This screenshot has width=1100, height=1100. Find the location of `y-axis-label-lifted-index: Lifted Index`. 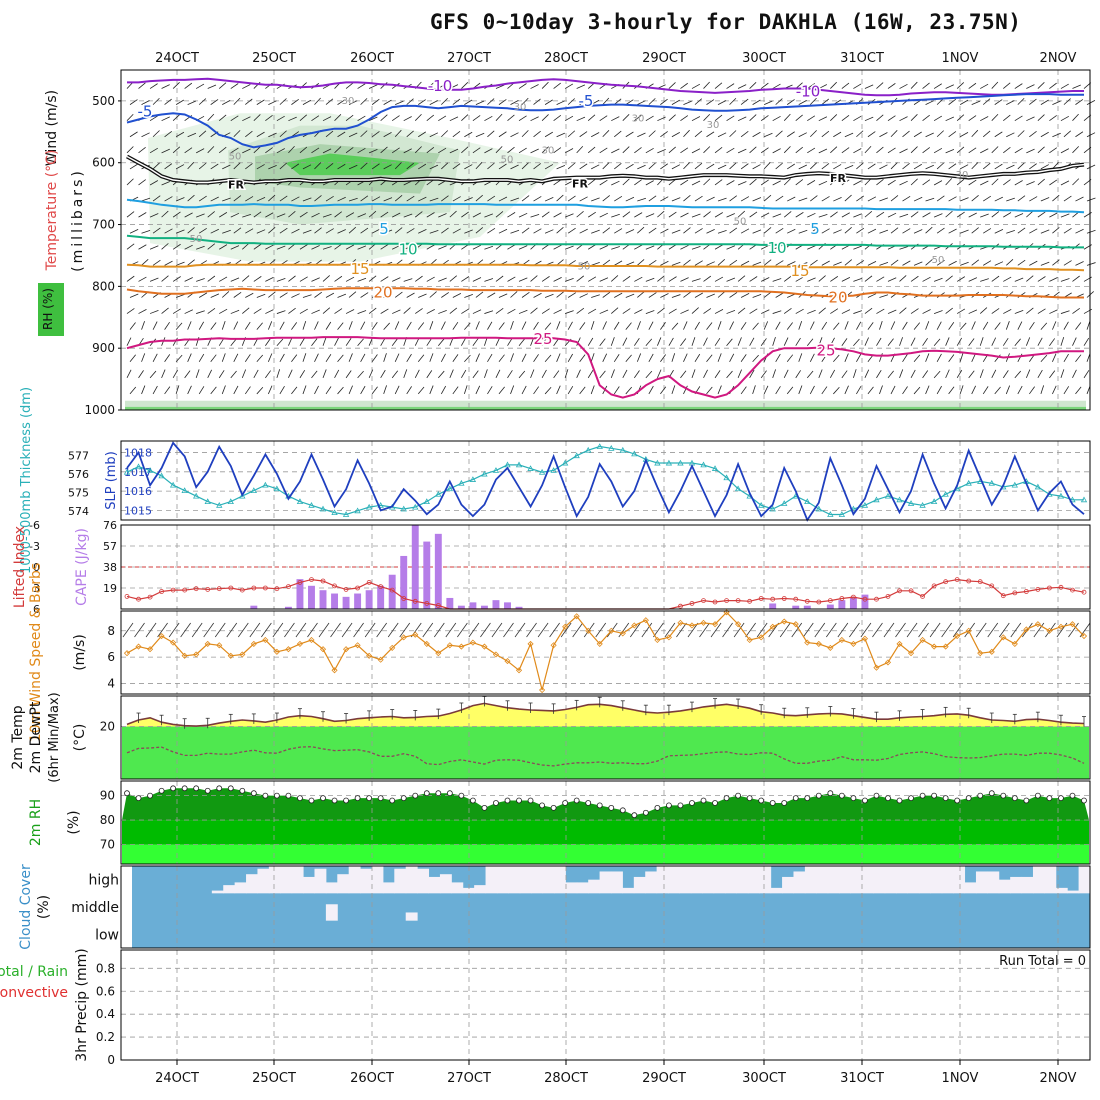

y-axis-label-lifted-index: Lifted Index is located at coordinates (20, 567).